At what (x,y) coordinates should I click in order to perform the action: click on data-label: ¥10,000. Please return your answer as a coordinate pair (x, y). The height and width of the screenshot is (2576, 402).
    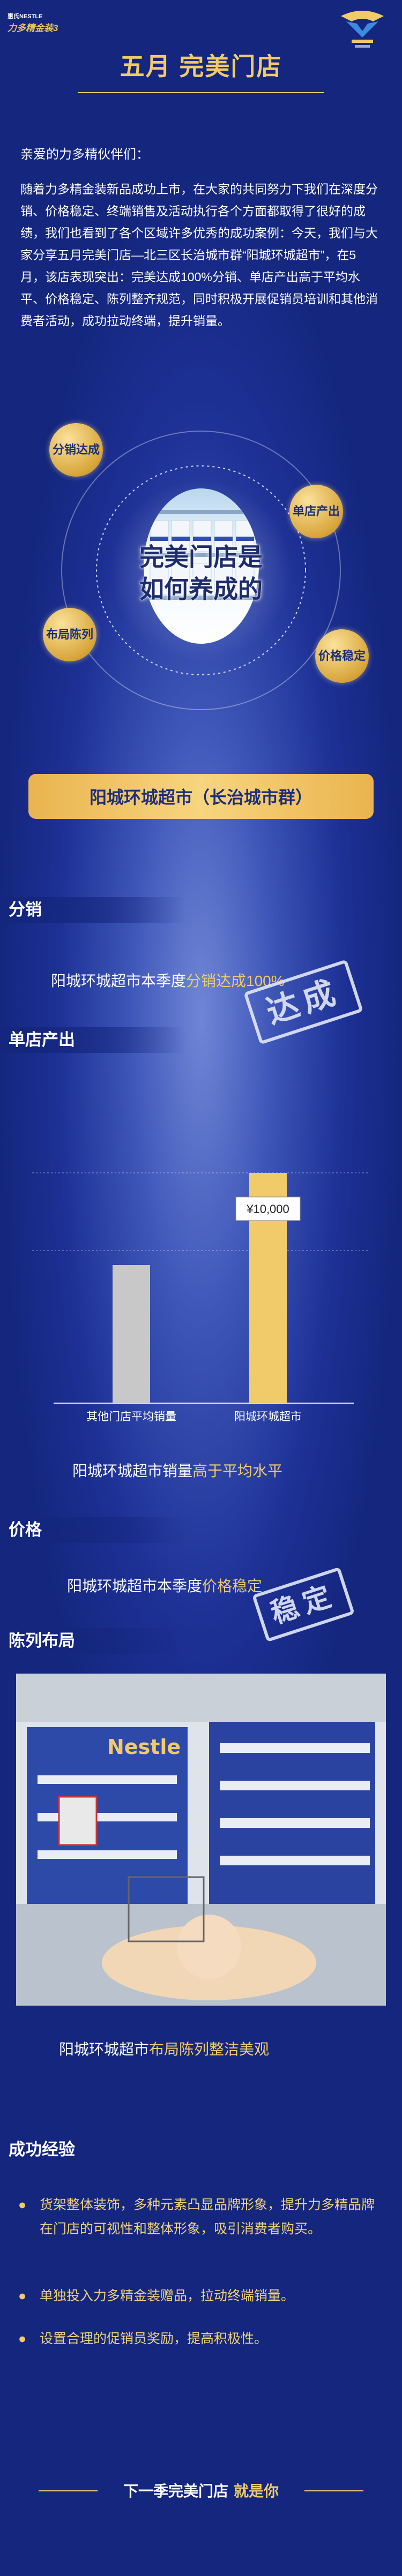
    Looking at the image, I should click on (268, 1209).